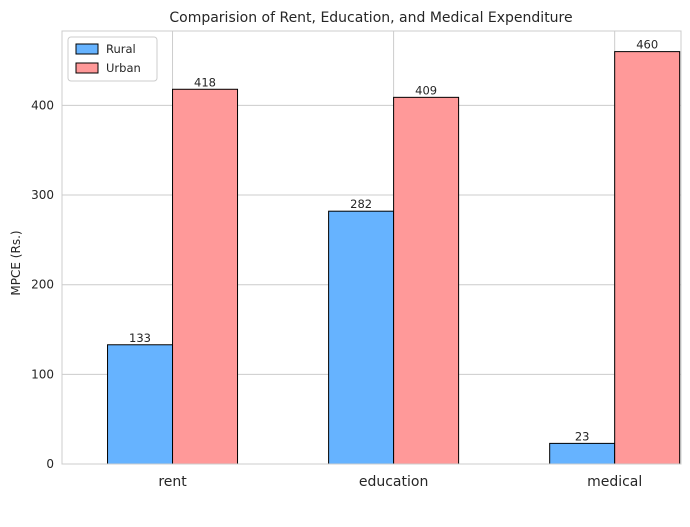  I want to click on y-tick-label: 0, so click(50, 464).